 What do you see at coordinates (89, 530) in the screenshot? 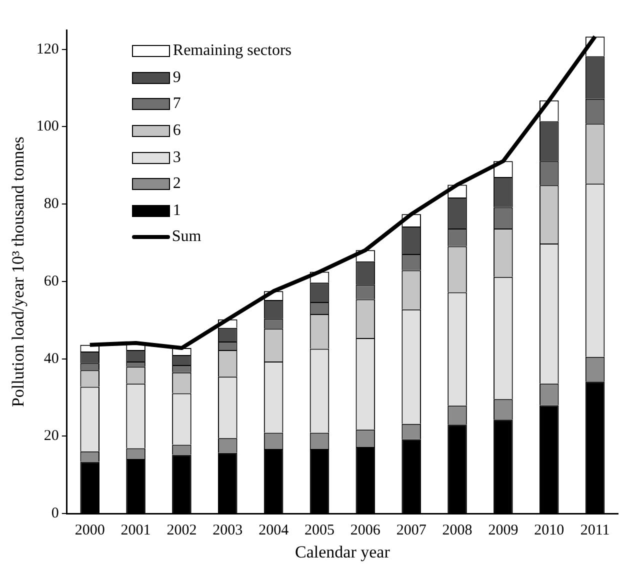
I see `x-tick-label: 2000` at bounding box center [89, 530].